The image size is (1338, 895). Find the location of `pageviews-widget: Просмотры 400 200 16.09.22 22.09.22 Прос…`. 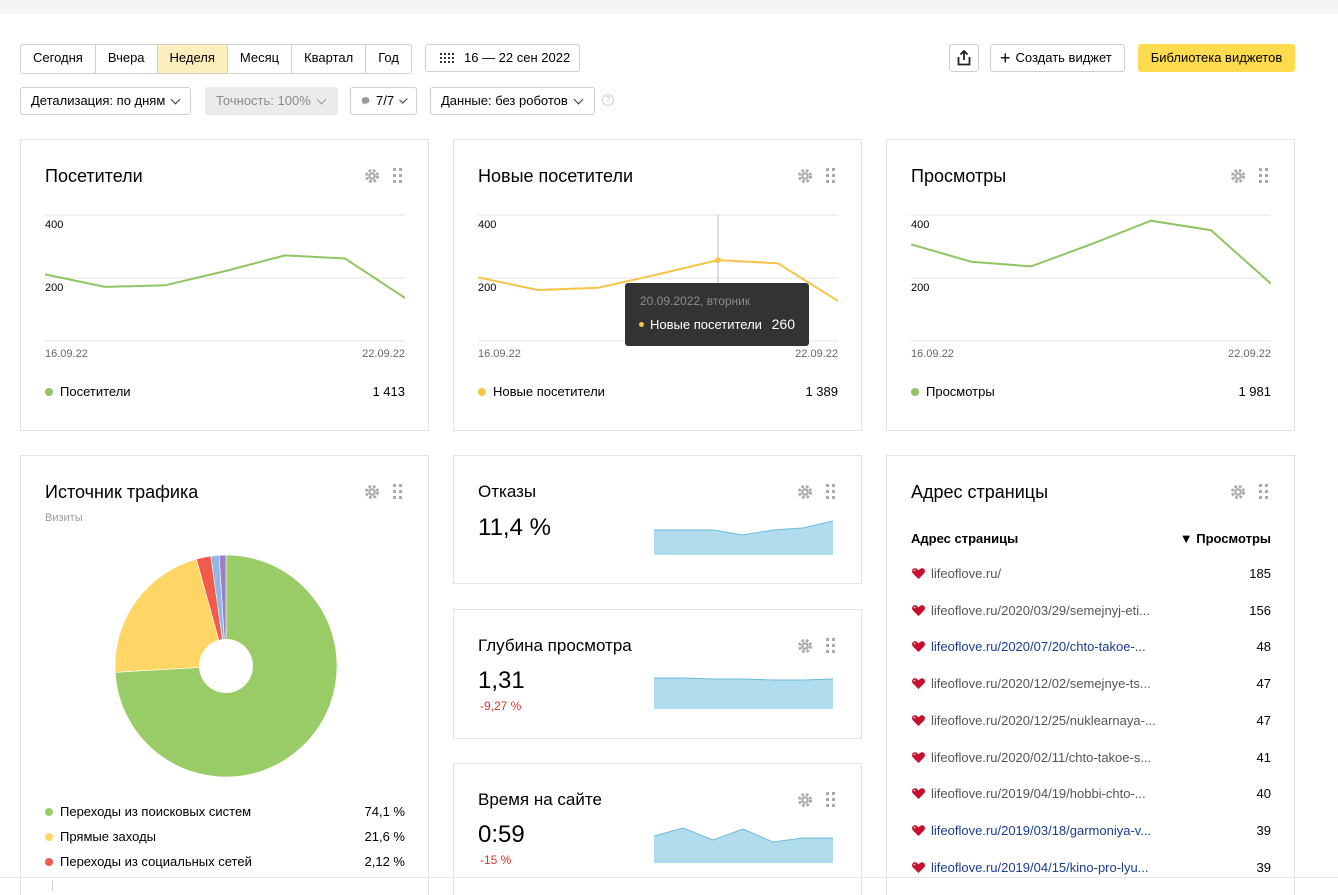

pageviews-widget: Просмотры 400 200 16.09.22 22.09.22 Прос… is located at coordinates (1090, 285).